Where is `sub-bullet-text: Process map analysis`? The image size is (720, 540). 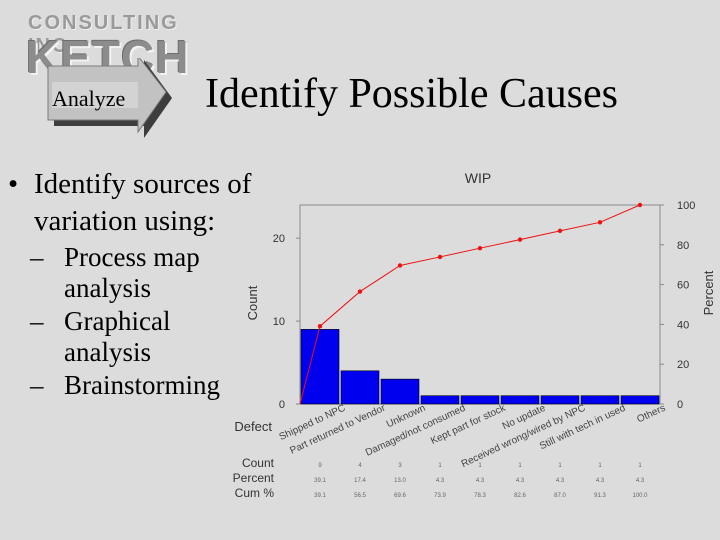 sub-bullet-text: Process map analysis is located at coordinates (132, 272).